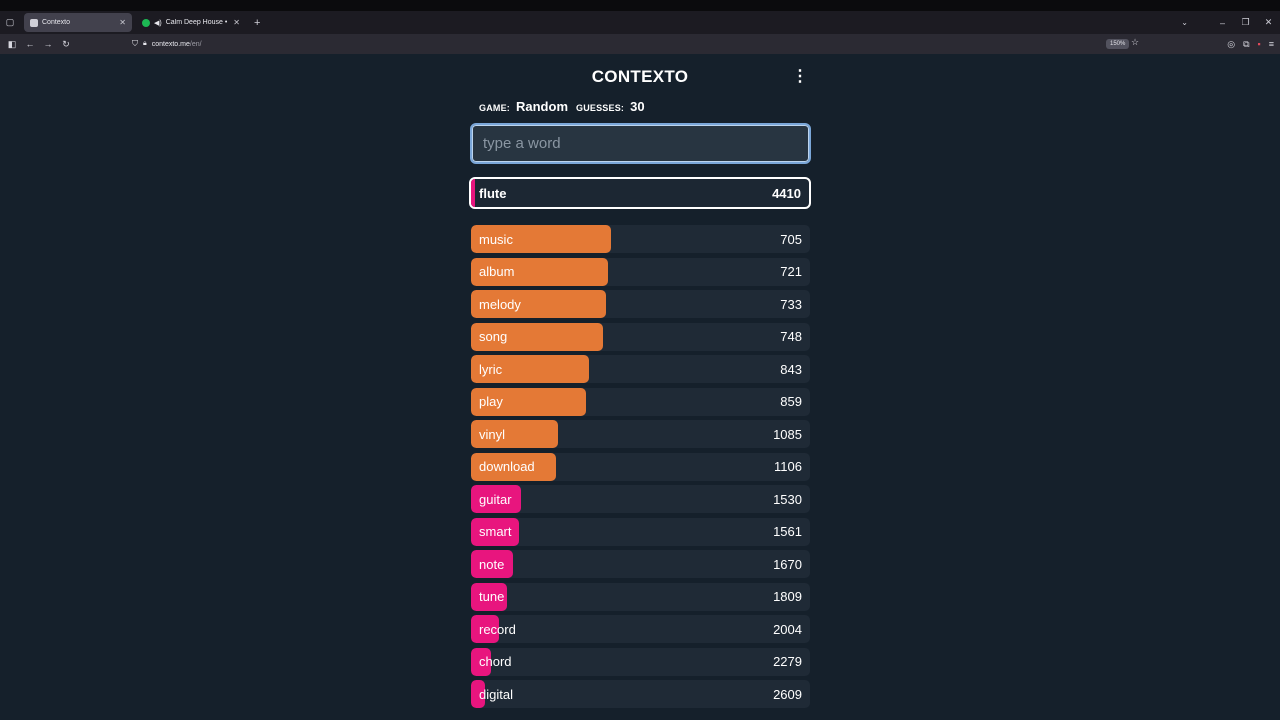 This screenshot has height=720, width=1280. What do you see at coordinates (1268, 22) in the screenshot?
I see `close-window-icon: ✕` at bounding box center [1268, 22].